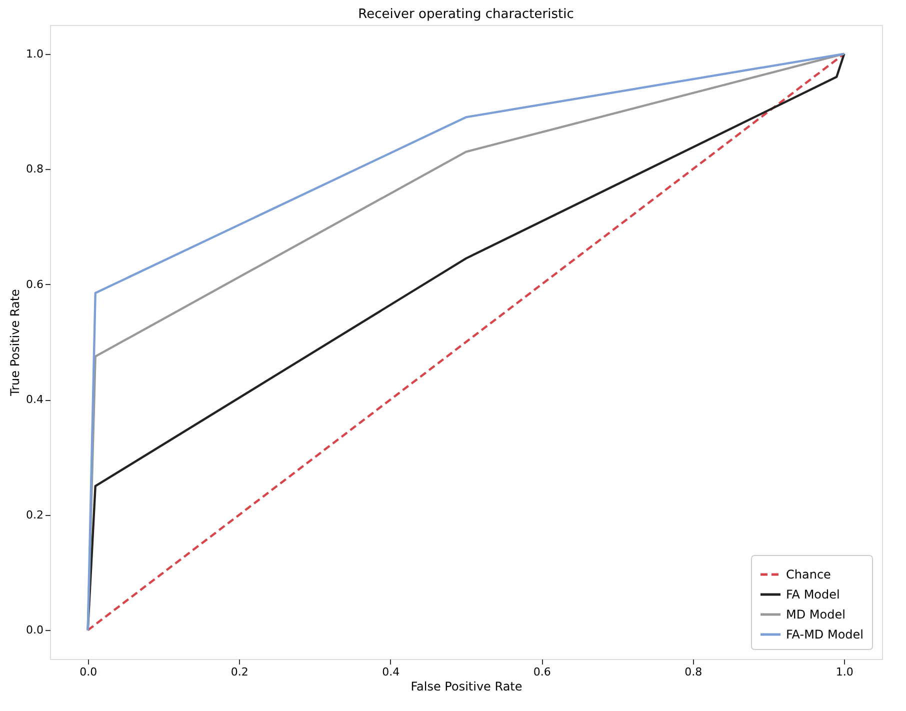 Image resolution: width=906 pixels, height=711 pixels. I want to click on legend-label: Chance, so click(808, 575).